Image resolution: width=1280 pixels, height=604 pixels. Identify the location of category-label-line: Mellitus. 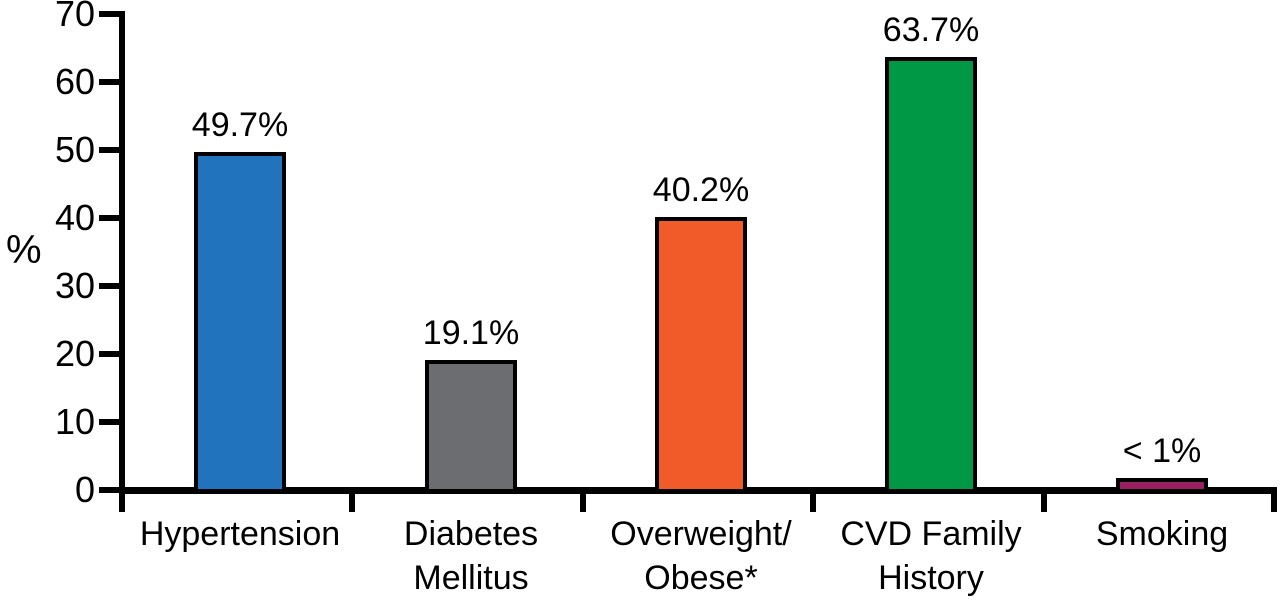
(471, 578).